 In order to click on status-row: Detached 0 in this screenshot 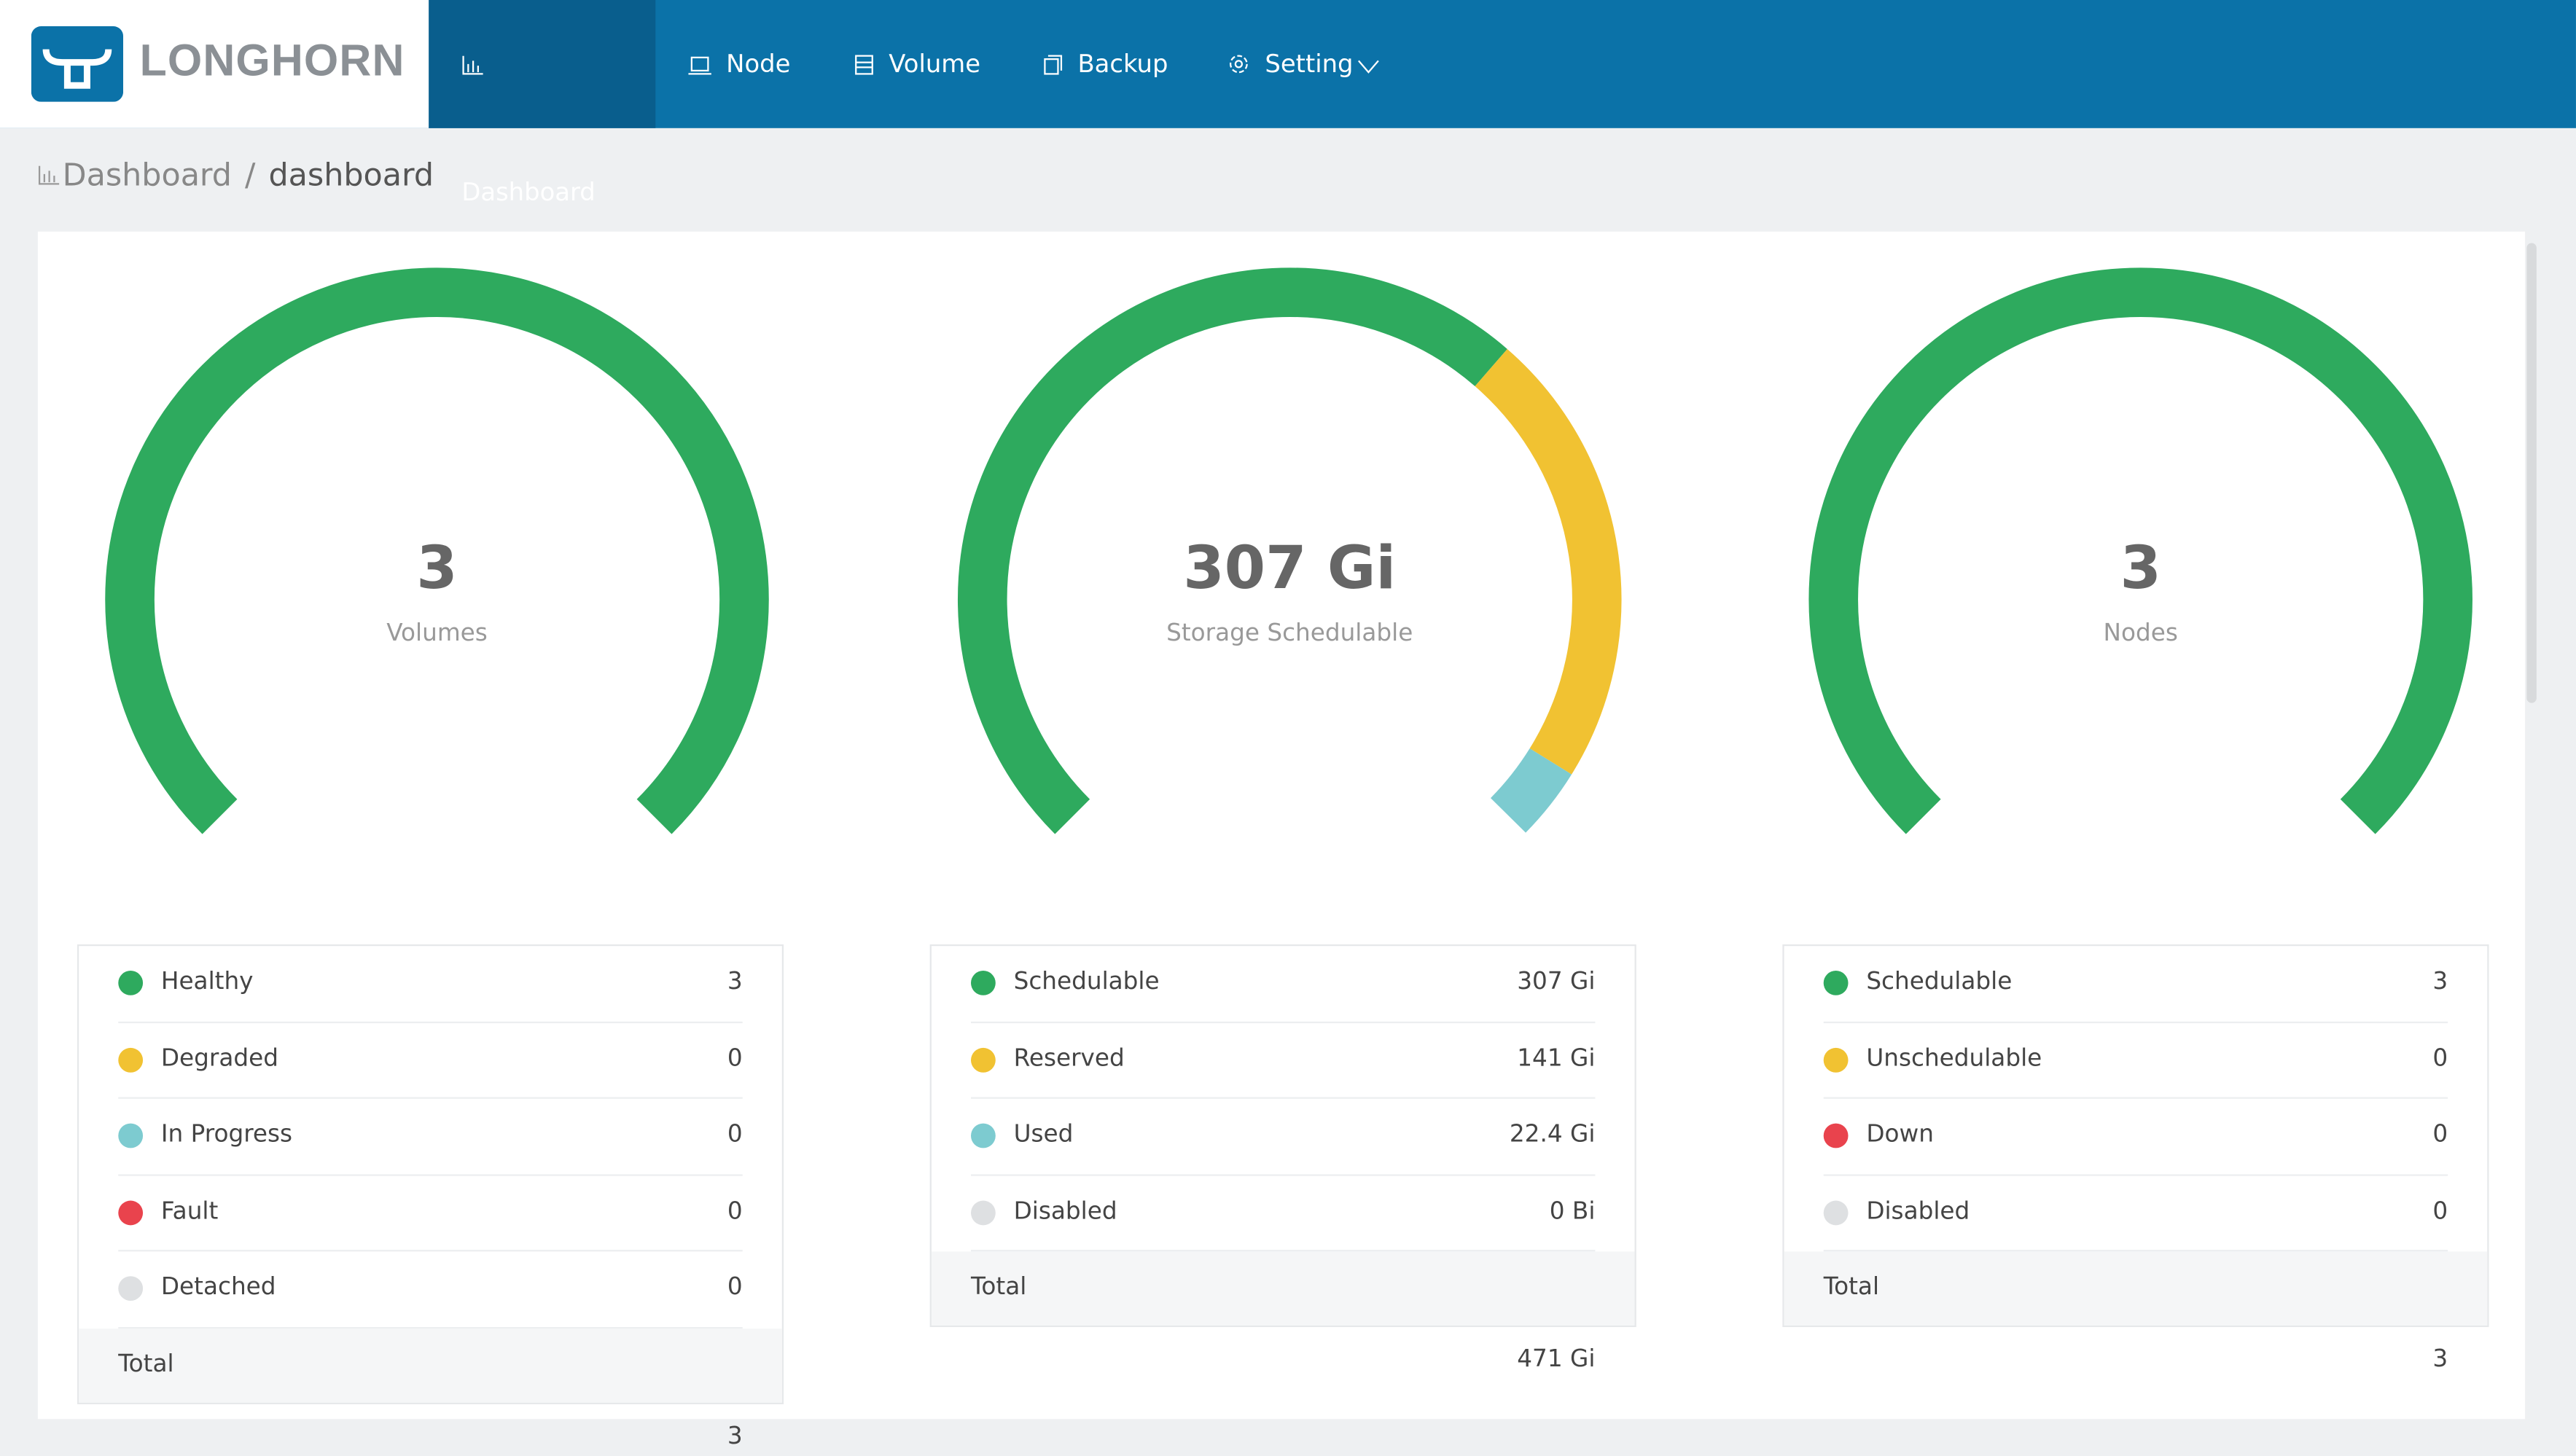, I will do `click(430, 1289)`.